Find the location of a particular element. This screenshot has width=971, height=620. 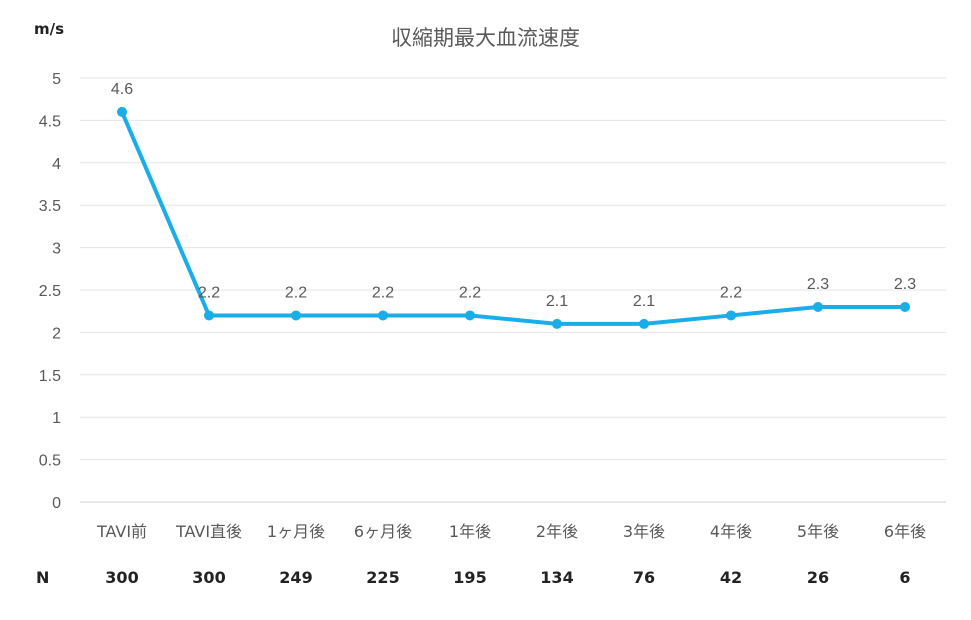

y-tick-label: 3.5 is located at coordinates (50, 206).